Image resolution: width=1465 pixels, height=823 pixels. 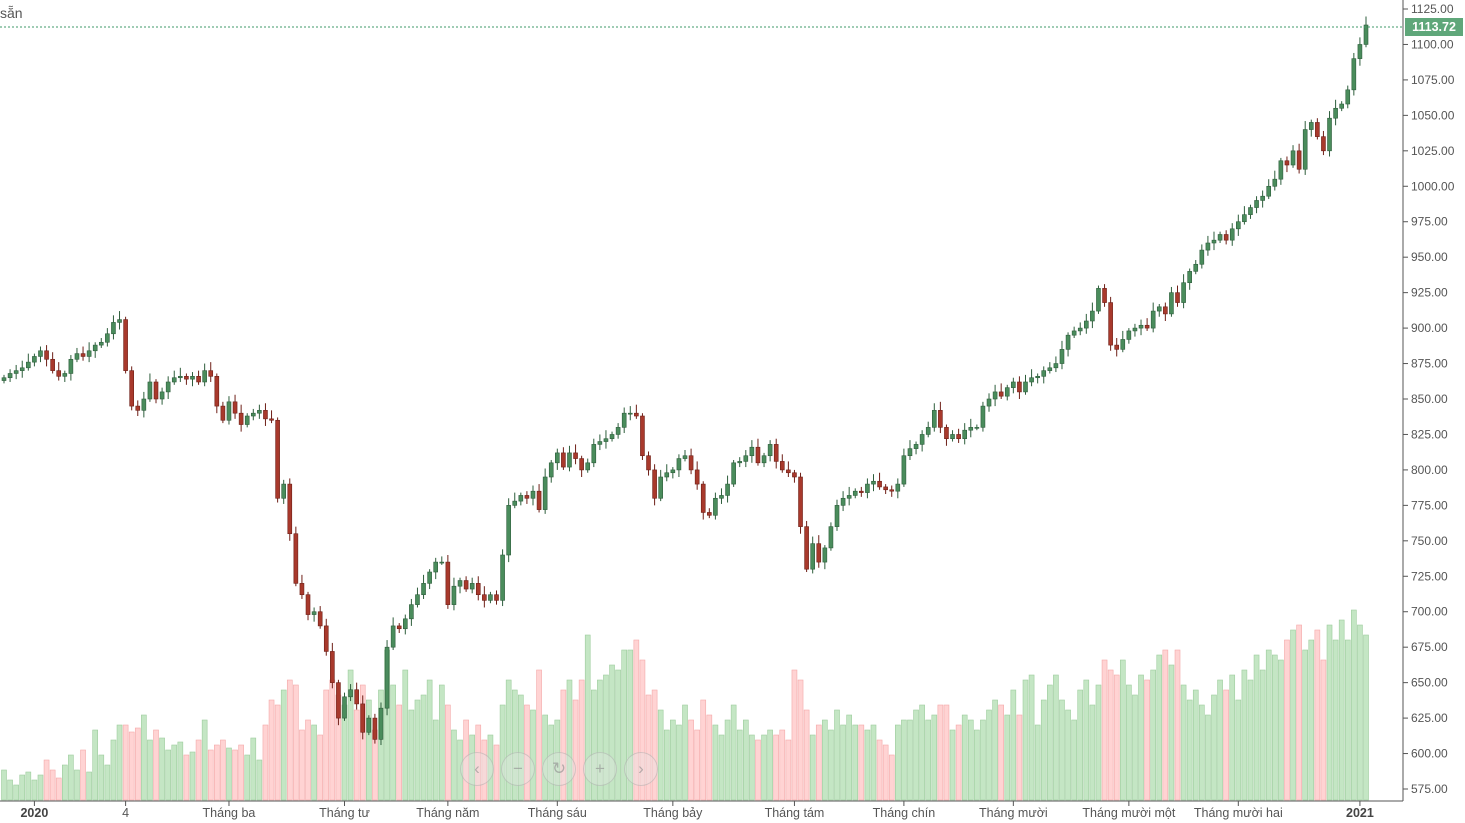 I want to click on zoom-in-button: +, so click(x=600, y=769).